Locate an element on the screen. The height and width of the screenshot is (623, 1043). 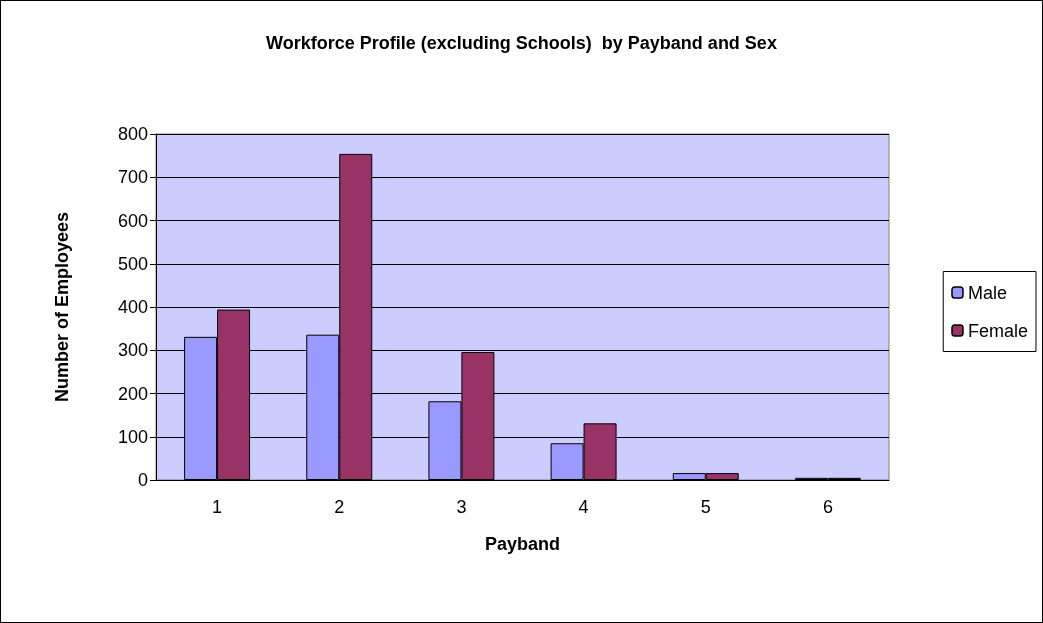
x-tick-label: 4 is located at coordinates (583, 507).